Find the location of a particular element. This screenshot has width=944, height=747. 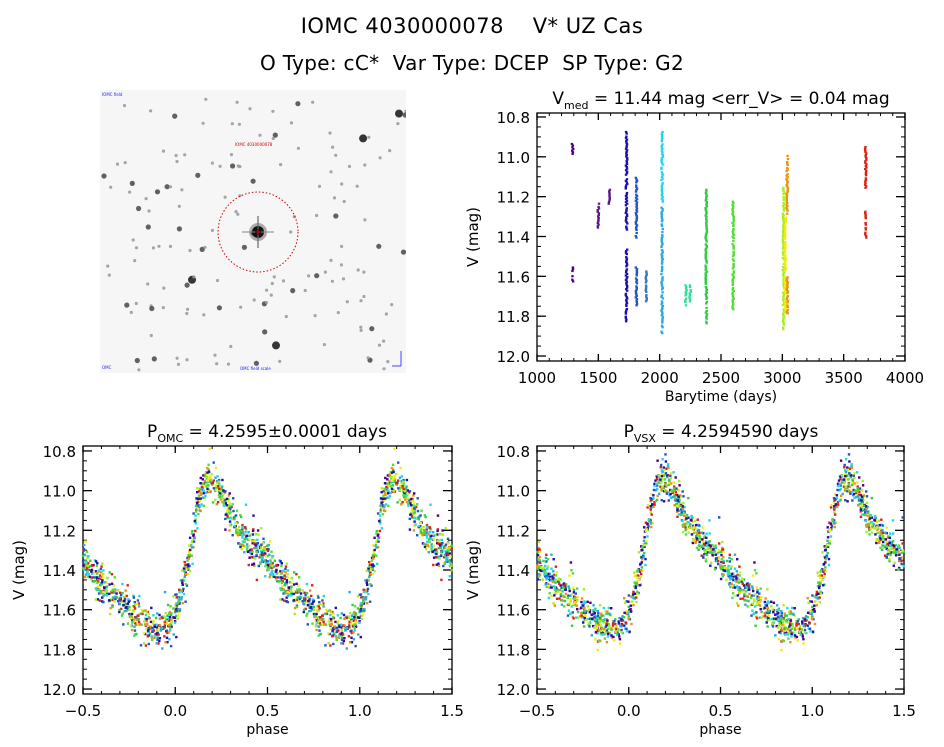

y-axis-label: V (mag) is located at coordinates (473, 570).